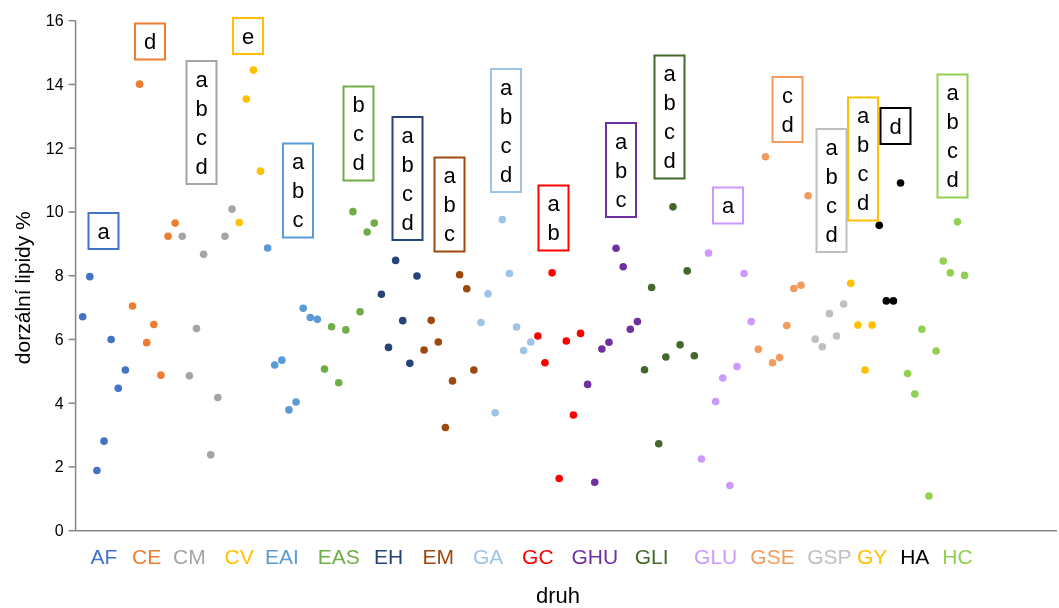 This screenshot has width=1059, height=608. What do you see at coordinates (338, 556) in the screenshot?
I see `x-tick-label: EAS` at bounding box center [338, 556].